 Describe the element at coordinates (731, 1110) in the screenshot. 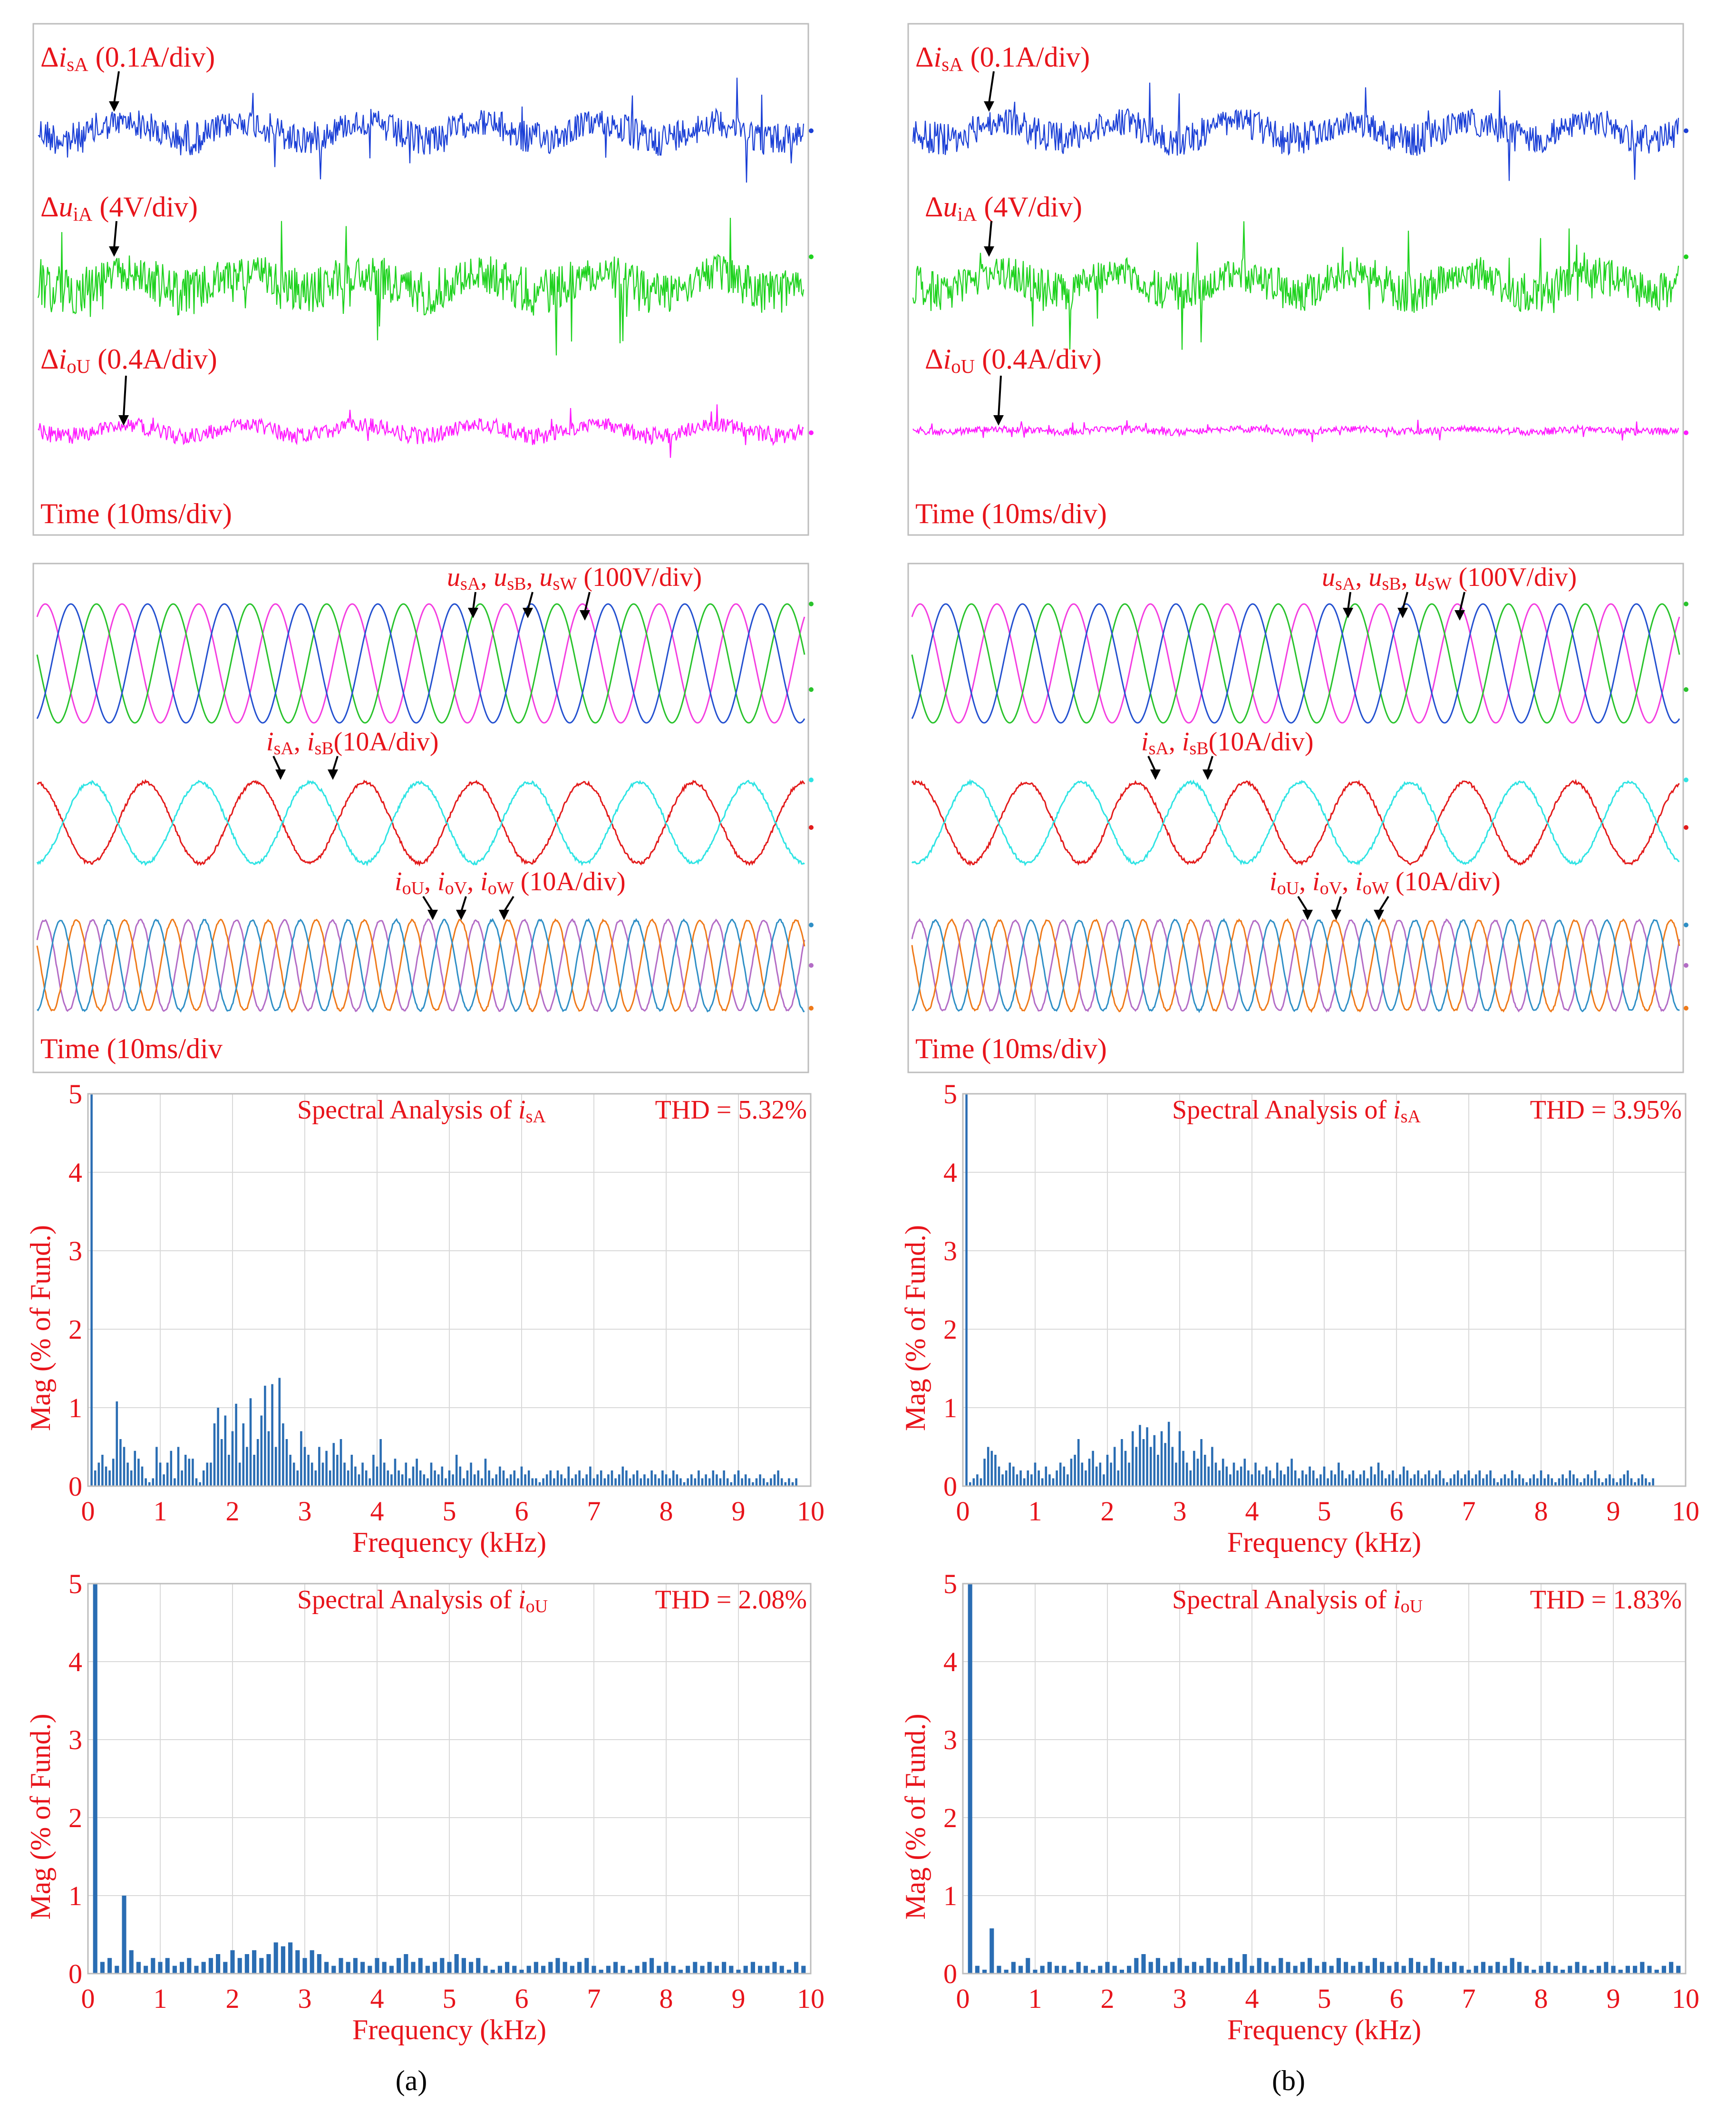

I see `thd-value: THD = 5.32%` at that location.